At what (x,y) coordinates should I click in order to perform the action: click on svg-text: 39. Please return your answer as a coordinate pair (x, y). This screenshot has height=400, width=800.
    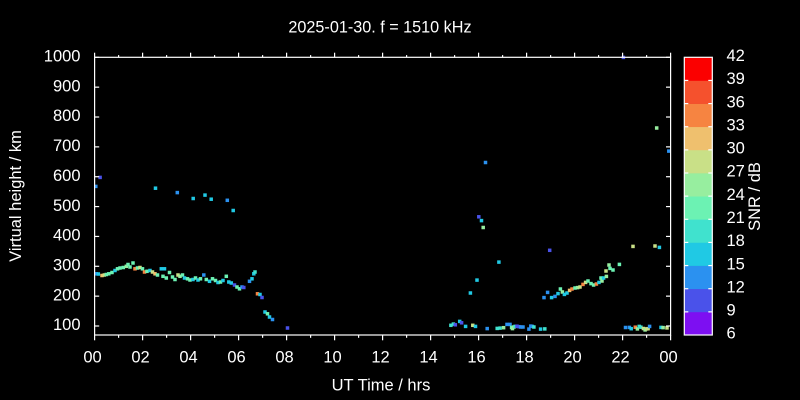
    Looking at the image, I should click on (736, 79).